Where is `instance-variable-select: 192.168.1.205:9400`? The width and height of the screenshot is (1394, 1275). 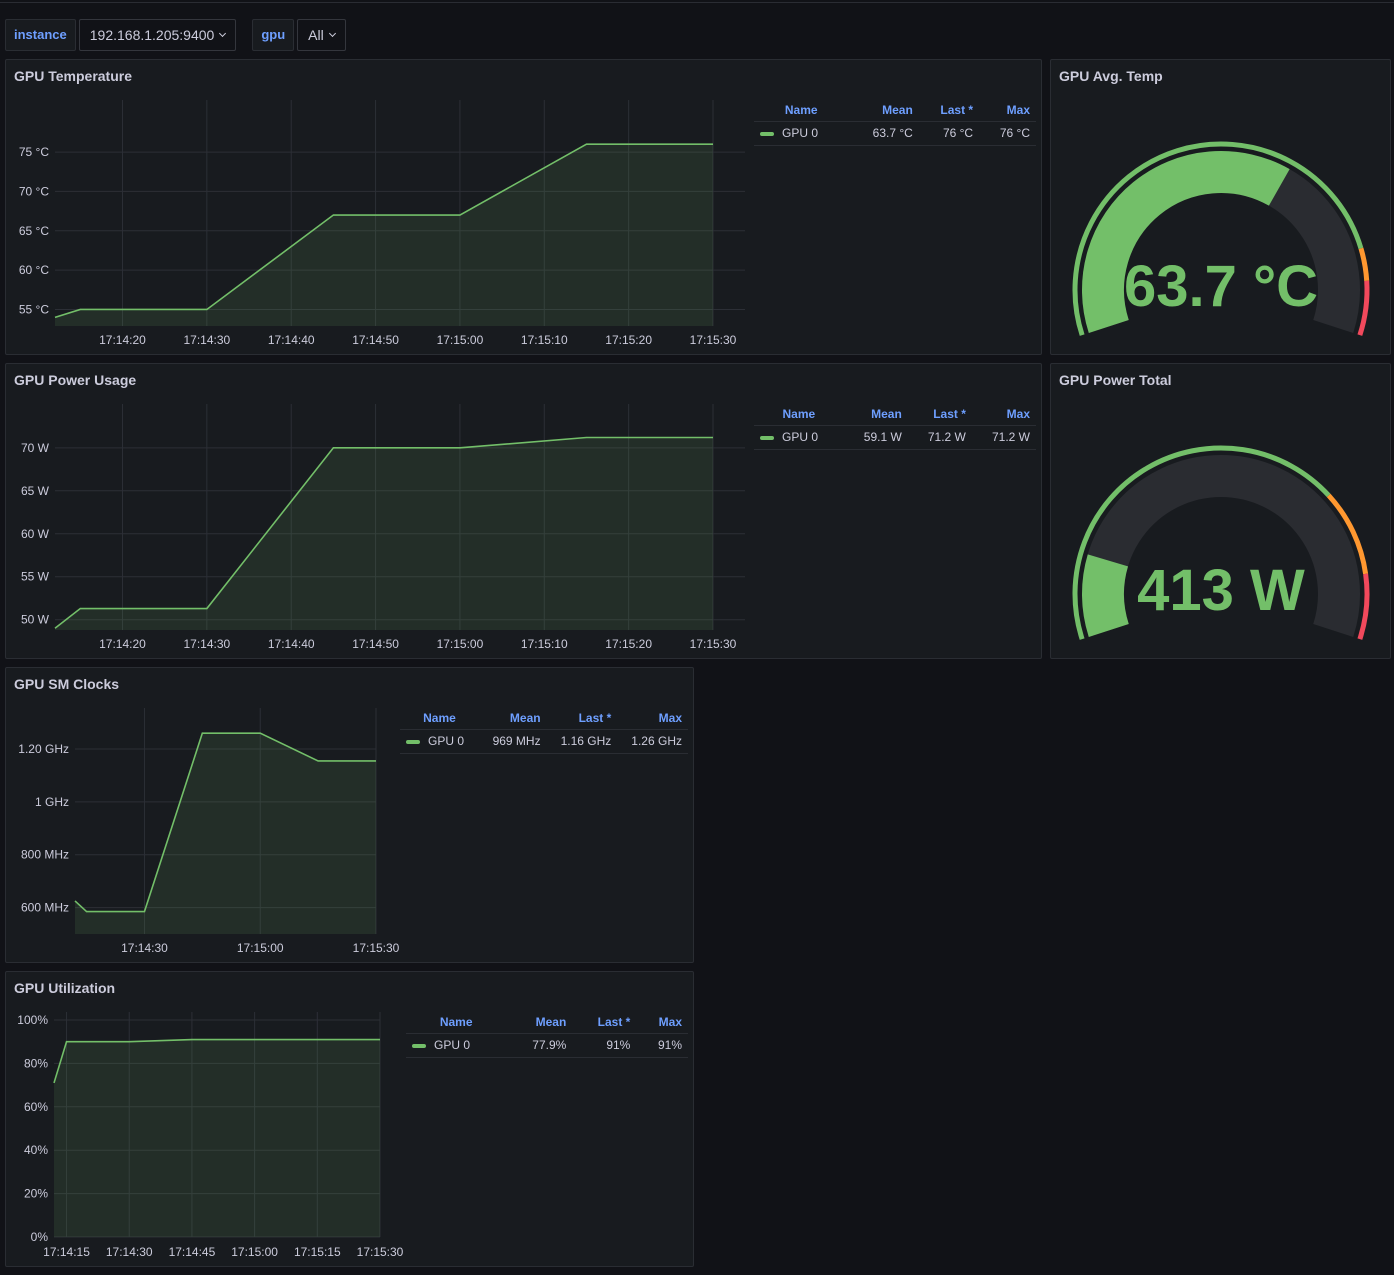 instance-variable-select: 192.168.1.205:9400 is located at coordinates (157, 35).